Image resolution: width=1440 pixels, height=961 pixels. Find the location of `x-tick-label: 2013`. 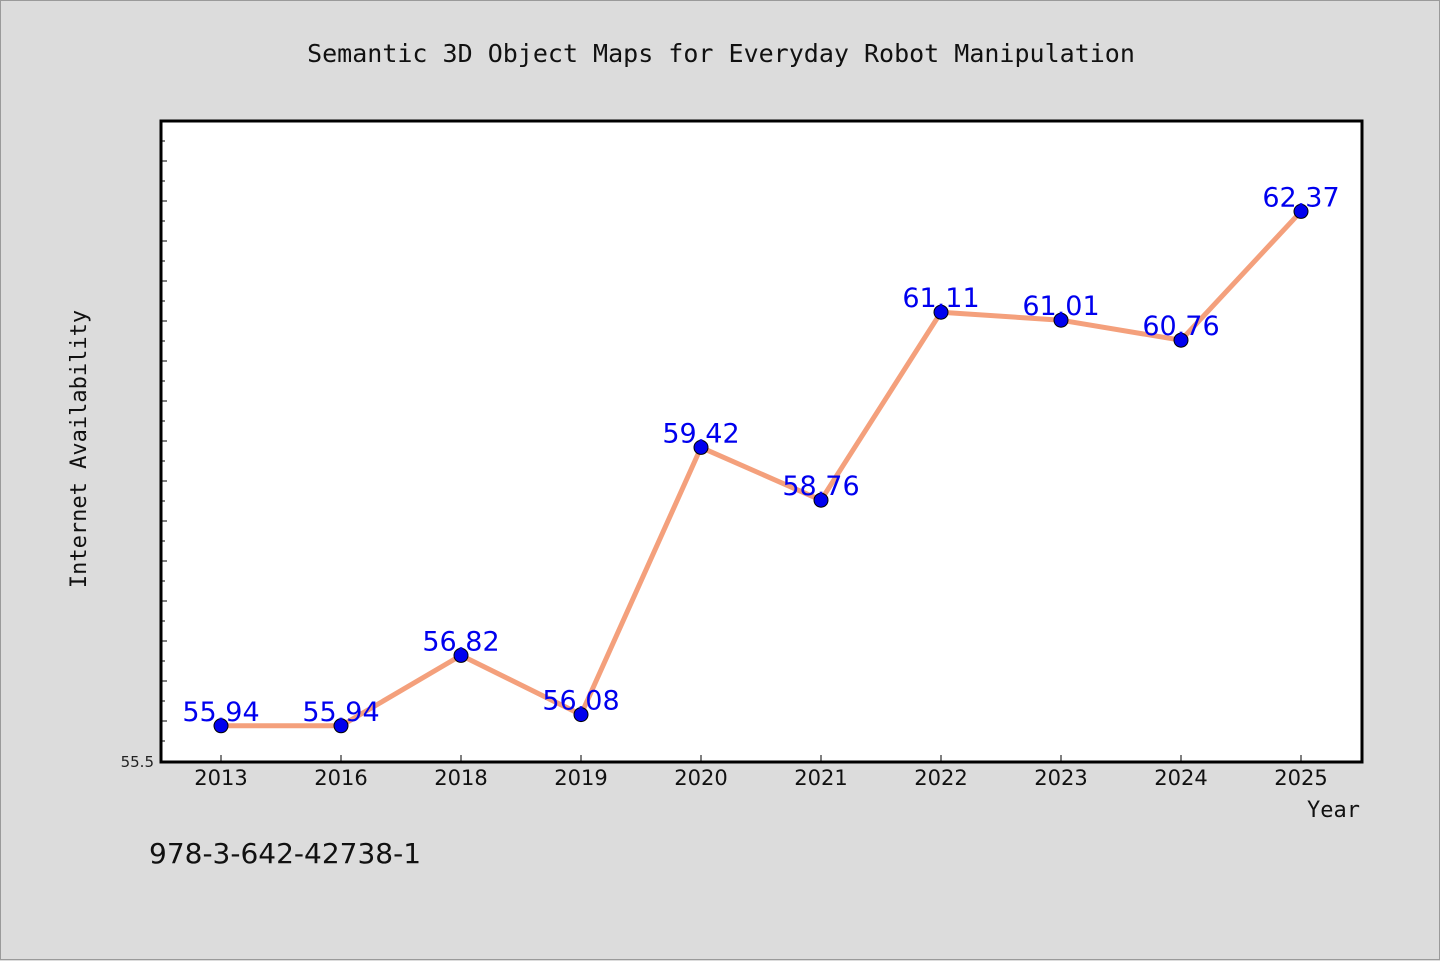

x-tick-label: 2013 is located at coordinates (220, 778).